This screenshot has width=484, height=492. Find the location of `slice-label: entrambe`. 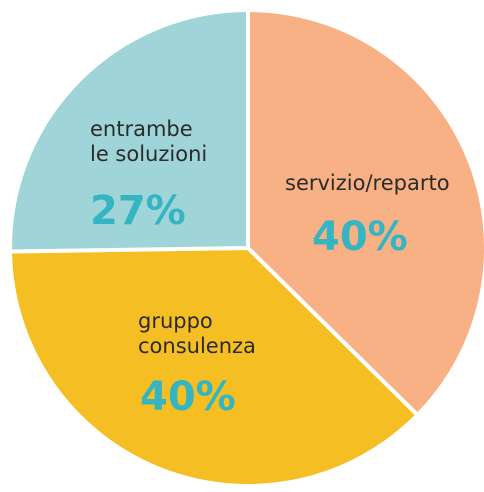

slice-label: entrambe is located at coordinates (141, 129).